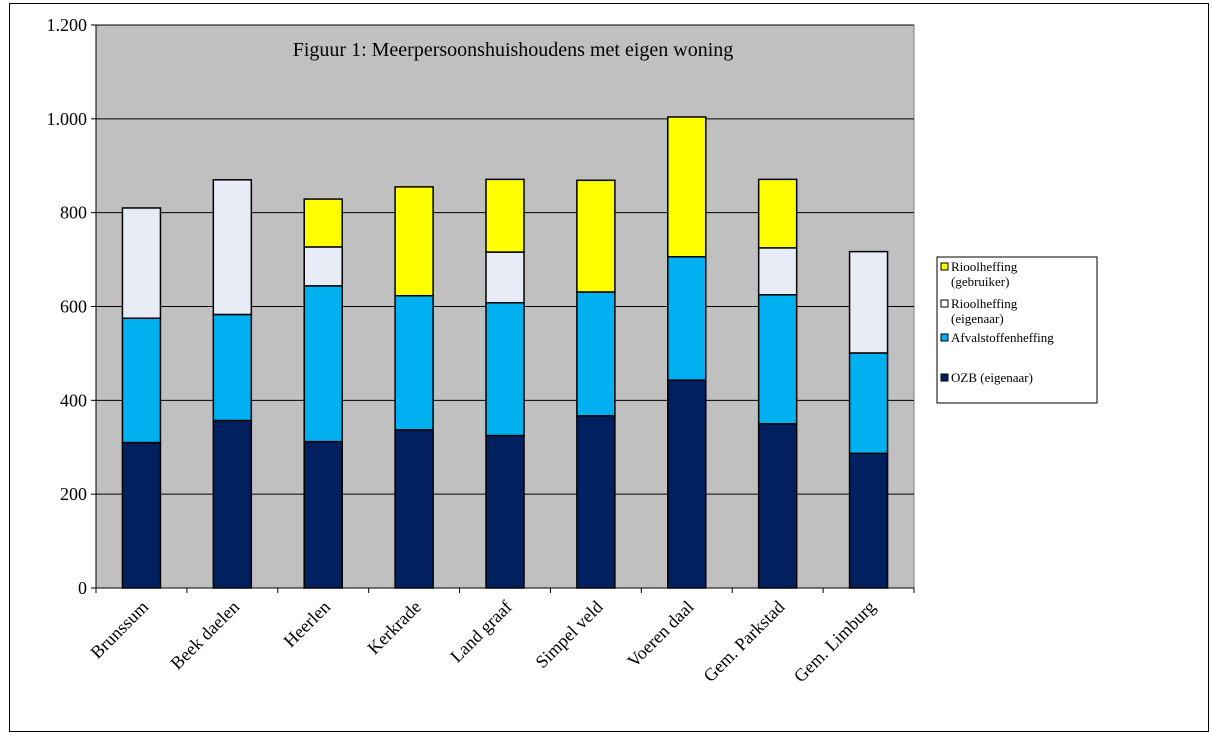 This screenshot has height=735, width=1212. Describe the element at coordinates (73, 213) in the screenshot. I see `y-tick-label: 800` at that location.